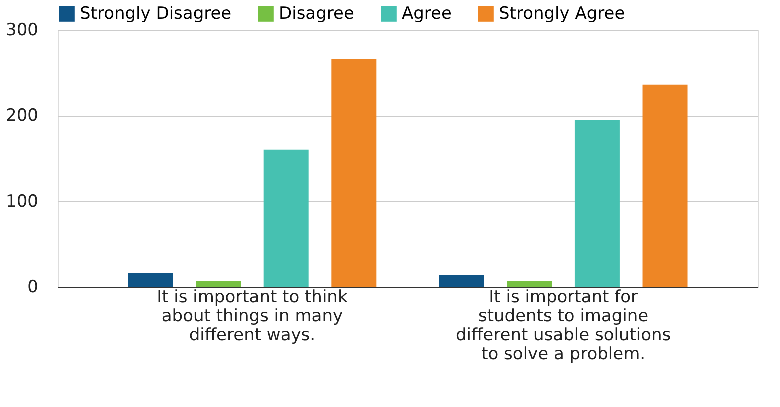 The image size is (780, 407). What do you see at coordinates (316, 14) in the screenshot?
I see `legend-label: Disagree` at bounding box center [316, 14].